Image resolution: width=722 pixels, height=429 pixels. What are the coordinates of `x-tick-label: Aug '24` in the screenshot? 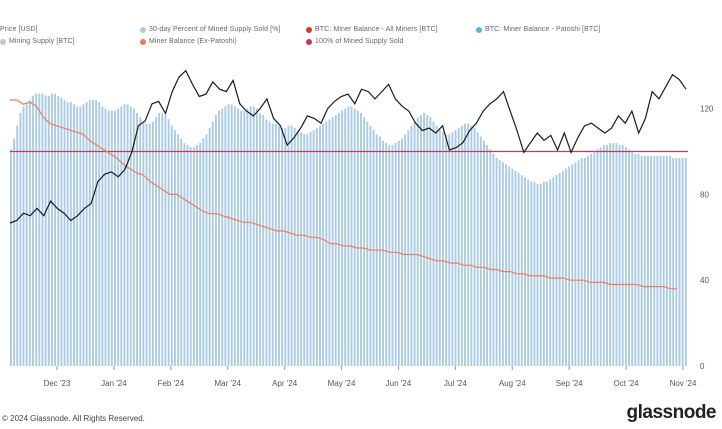 It's located at (512, 383).